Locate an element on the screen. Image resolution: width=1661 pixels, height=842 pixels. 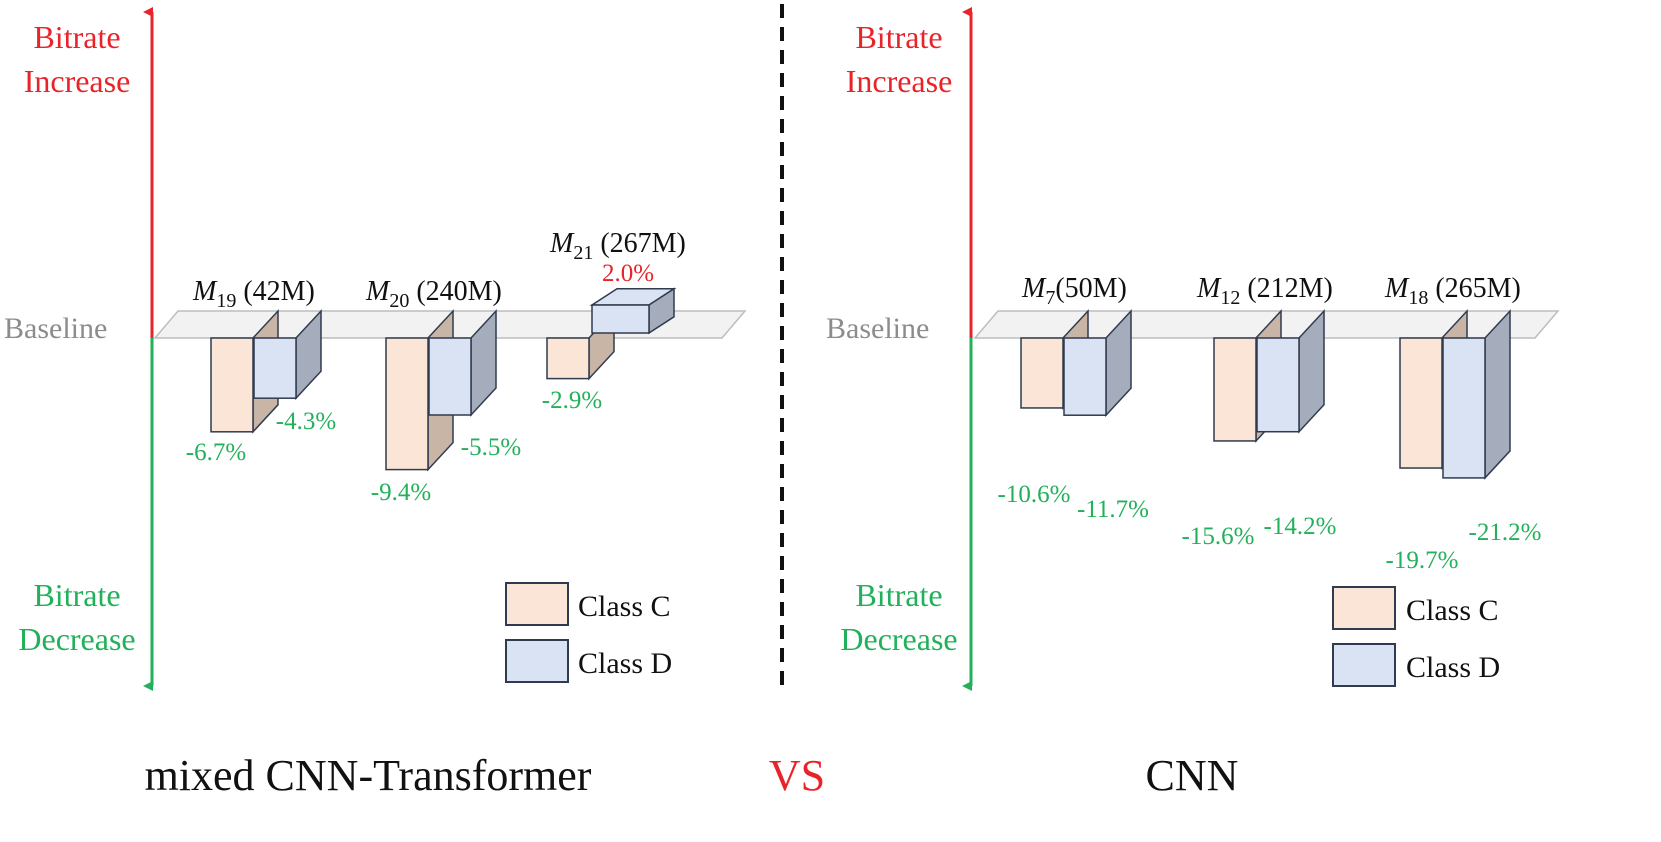
footer-left-label: mixed CNN-Transformer is located at coordinates (368, 775).